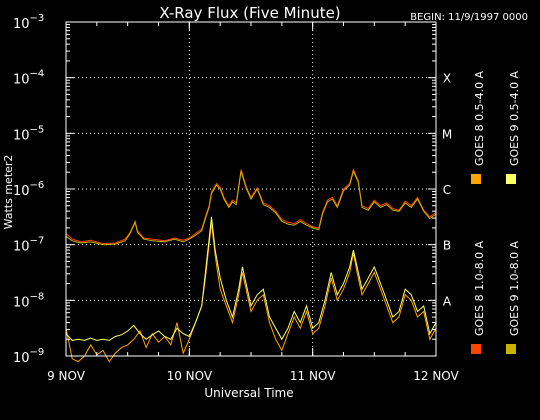  Describe the element at coordinates (447, 190) in the screenshot. I see `flare-class-label: C` at that location.